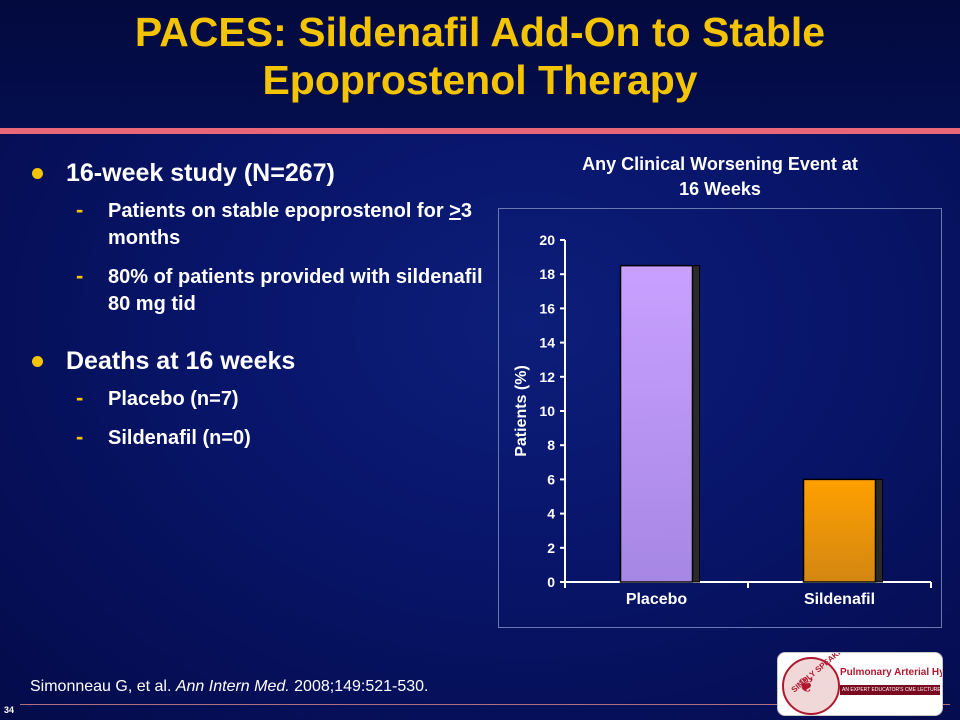 This screenshot has width=960, height=720. Describe the element at coordinates (103, 686) in the screenshot. I see `citation-authors: Simonneau G, et al.` at that location.